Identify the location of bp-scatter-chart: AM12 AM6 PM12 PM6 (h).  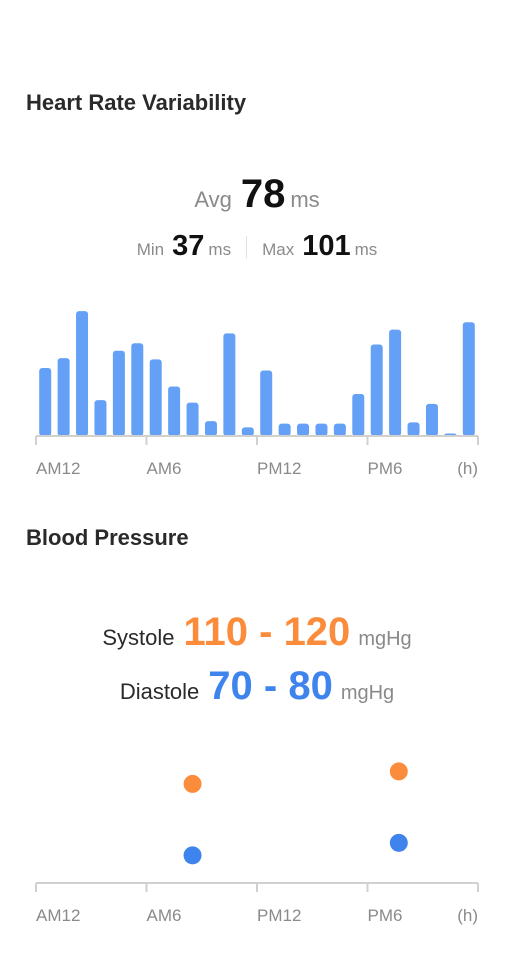
(257, 843).